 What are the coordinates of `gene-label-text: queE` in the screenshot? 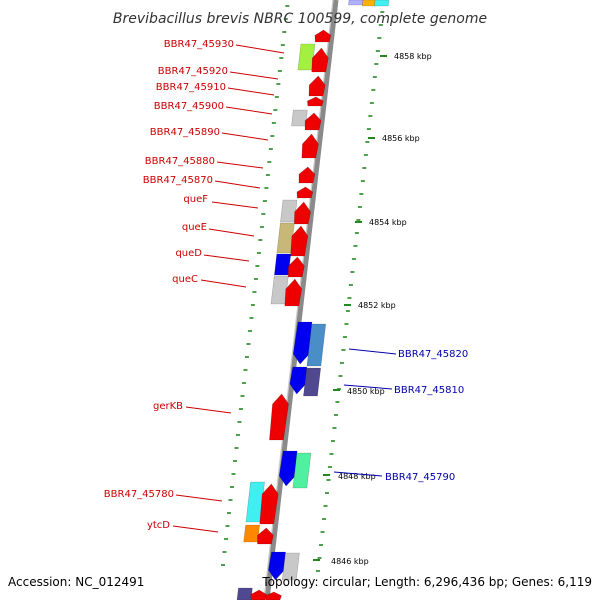 It's located at (194, 227).